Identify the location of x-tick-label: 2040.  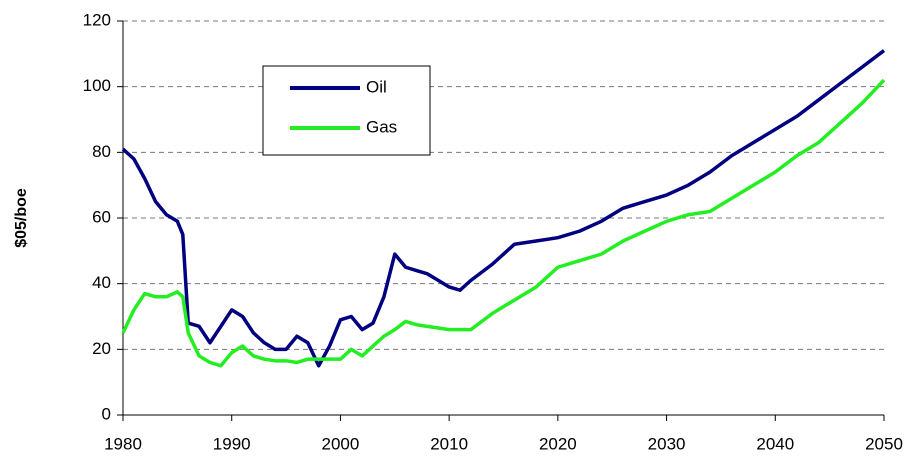
(775, 443).